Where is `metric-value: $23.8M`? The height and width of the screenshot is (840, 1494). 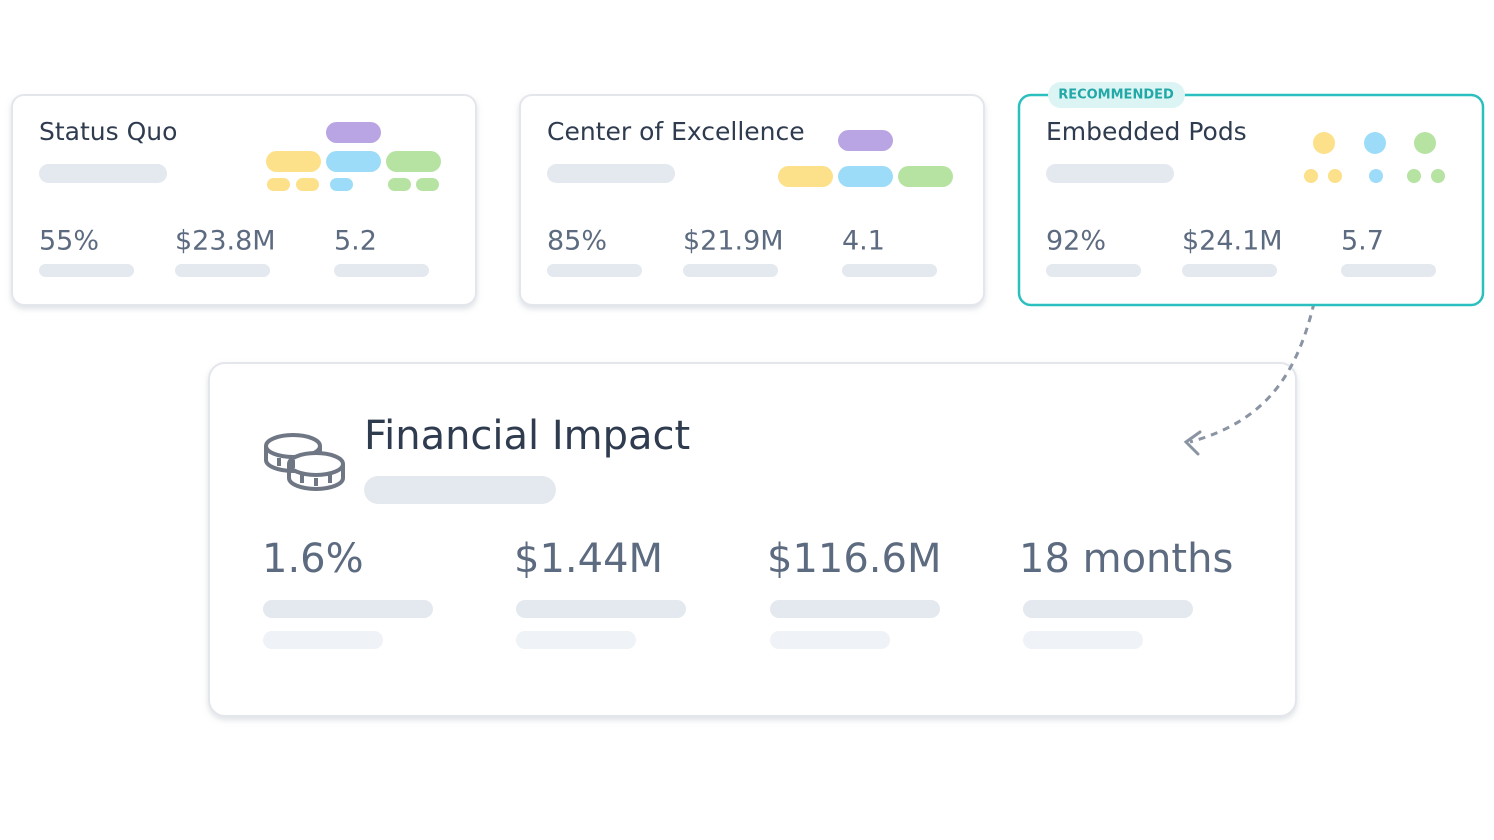 metric-value: $23.8M is located at coordinates (225, 241).